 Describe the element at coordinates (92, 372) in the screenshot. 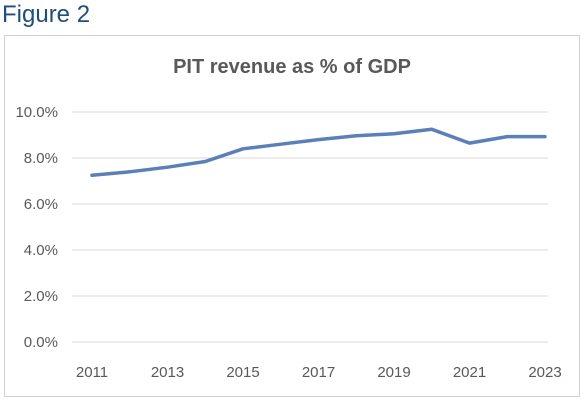

I see `x-tick-label: 2011` at that location.